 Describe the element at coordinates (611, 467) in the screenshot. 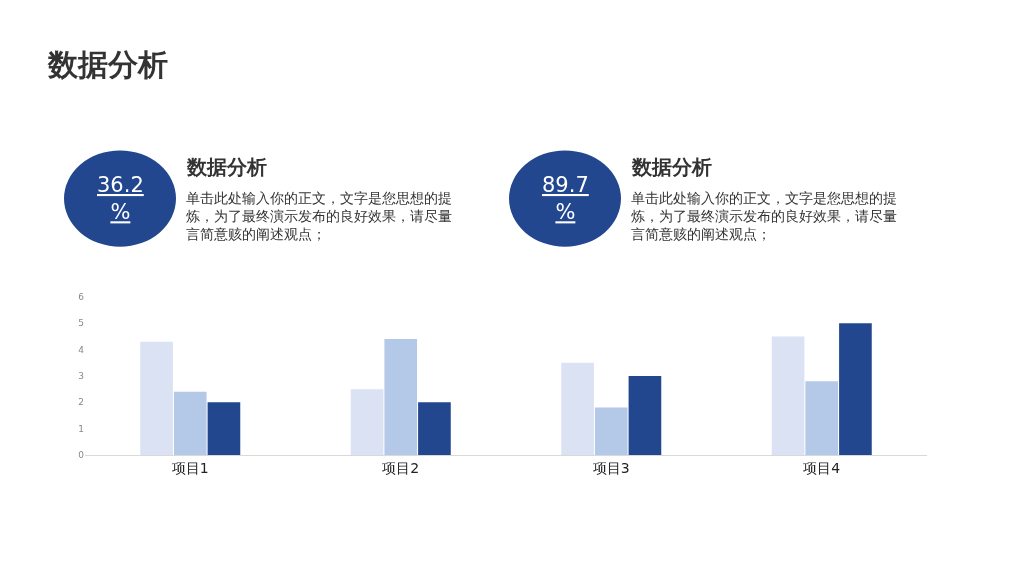

I see `x-tick-label: 项目3` at that location.